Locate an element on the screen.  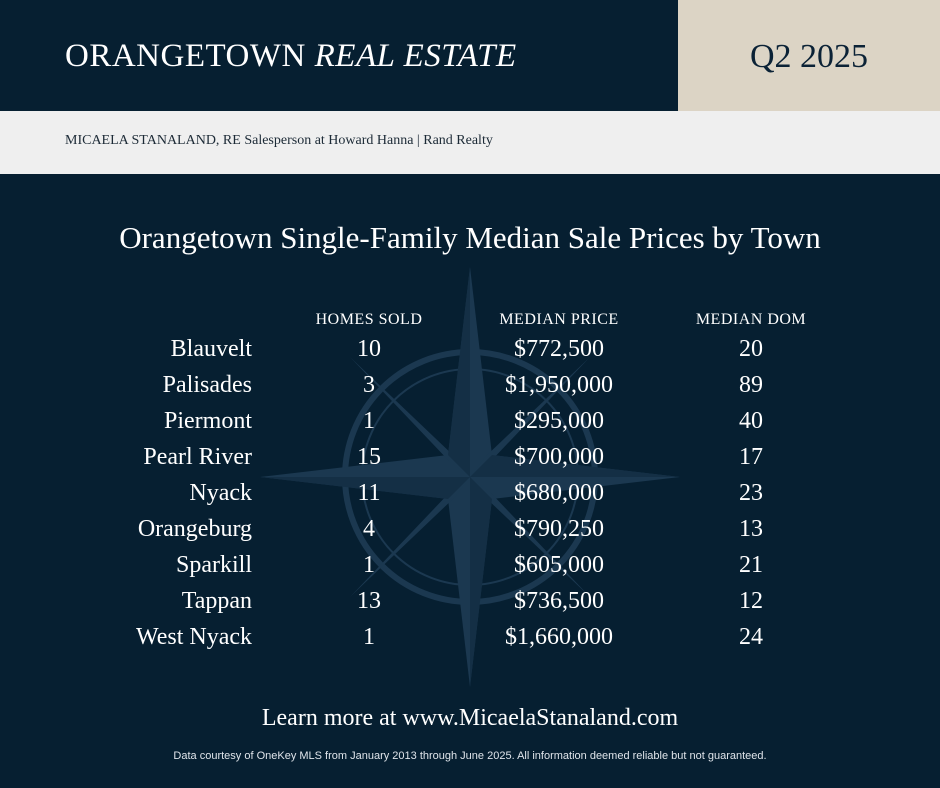
table-row: Orangeburg 4 $790,250 13 is located at coordinates (470, 532).